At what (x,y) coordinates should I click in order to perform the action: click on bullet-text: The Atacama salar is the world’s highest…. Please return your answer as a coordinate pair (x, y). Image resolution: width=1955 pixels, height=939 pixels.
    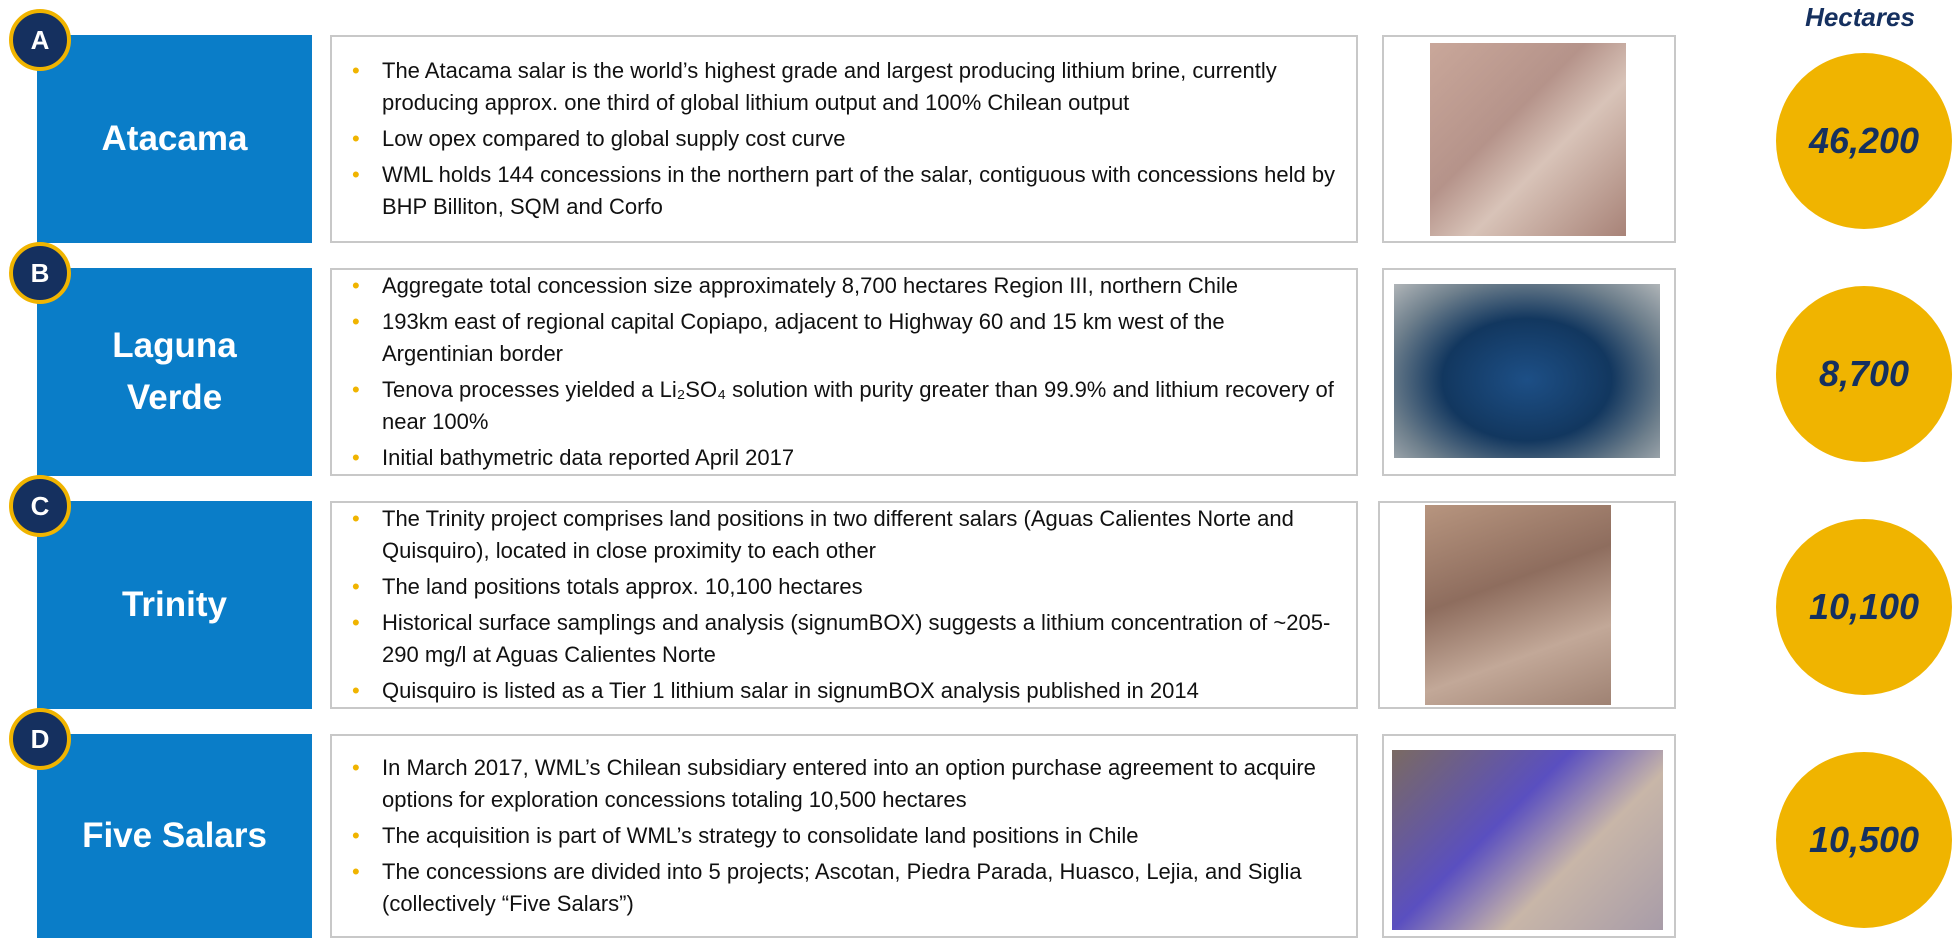
    Looking at the image, I should click on (829, 86).